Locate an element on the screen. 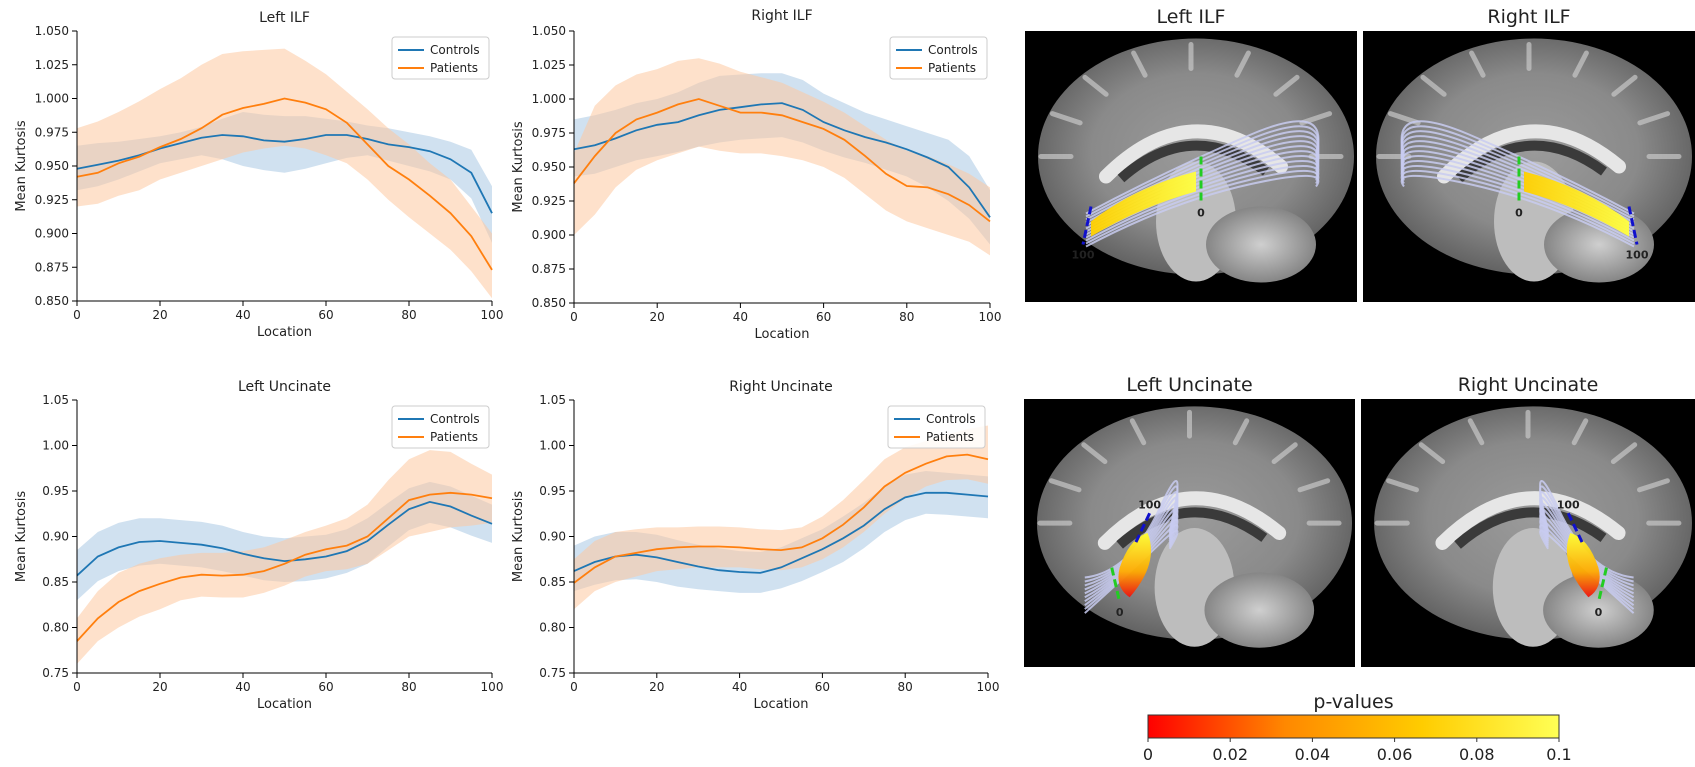  corpus-callosum is located at coordinates (1192, 520).